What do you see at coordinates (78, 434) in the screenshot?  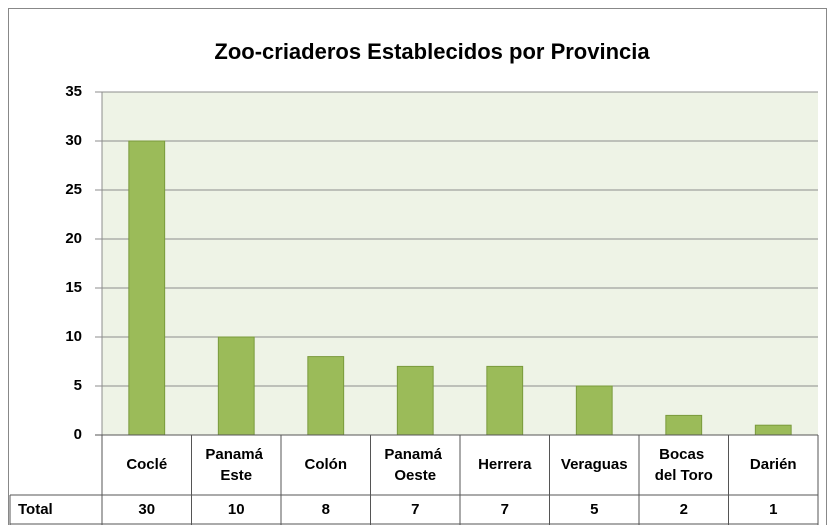 I see `y-tick-label: 0` at bounding box center [78, 434].